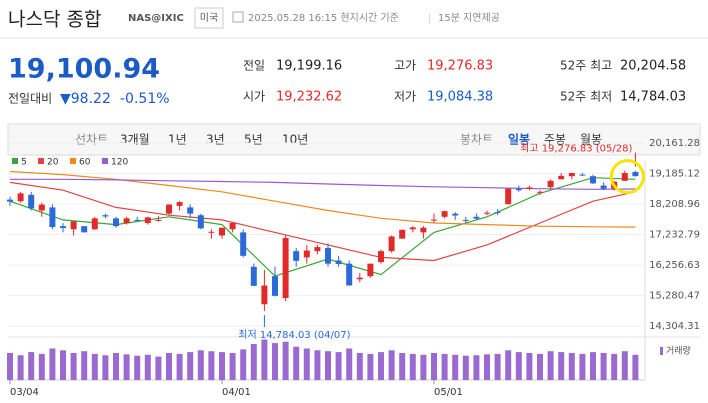  What do you see at coordinates (674, 265) in the screenshot?
I see `y-tick-label: 16,256.63` at bounding box center [674, 265].